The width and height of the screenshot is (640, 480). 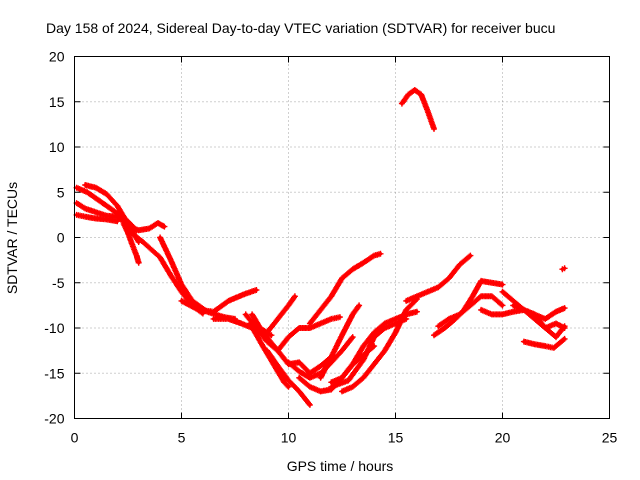 What do you see at coordinates (54, 419) in the screenshot?
I see `y-tick-label: -20` at bounding box center [54, 419].